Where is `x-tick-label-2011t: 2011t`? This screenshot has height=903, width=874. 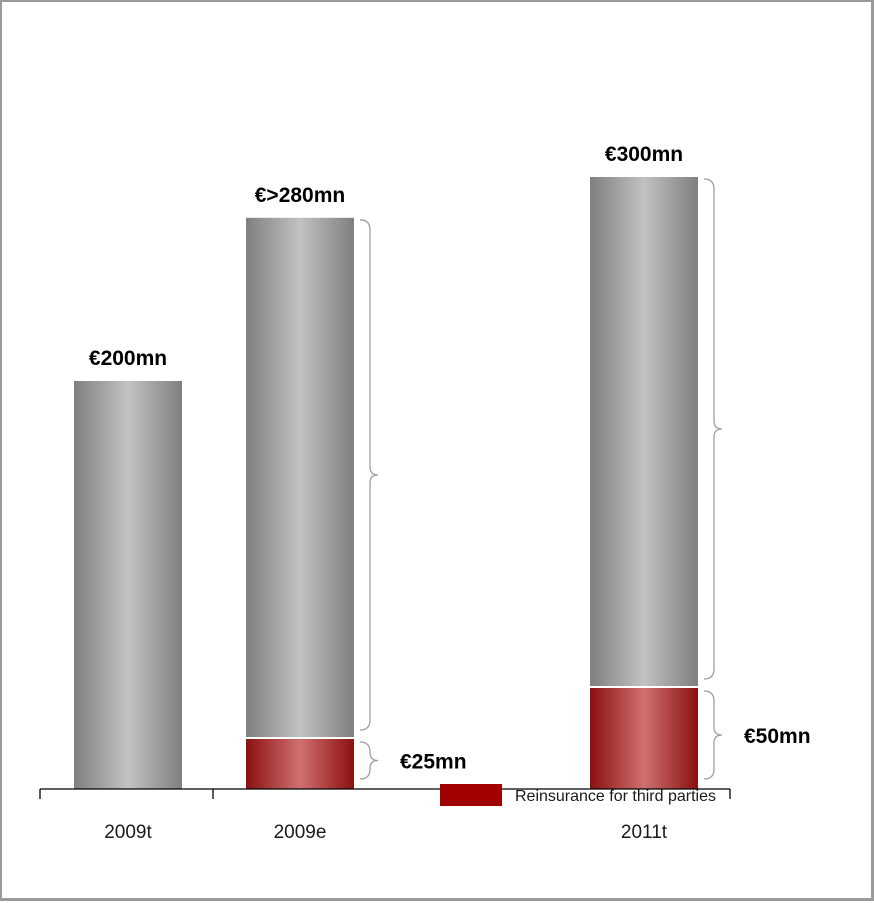 x-tick-label-2011t: 2011t is located at coordinates (644, 832).